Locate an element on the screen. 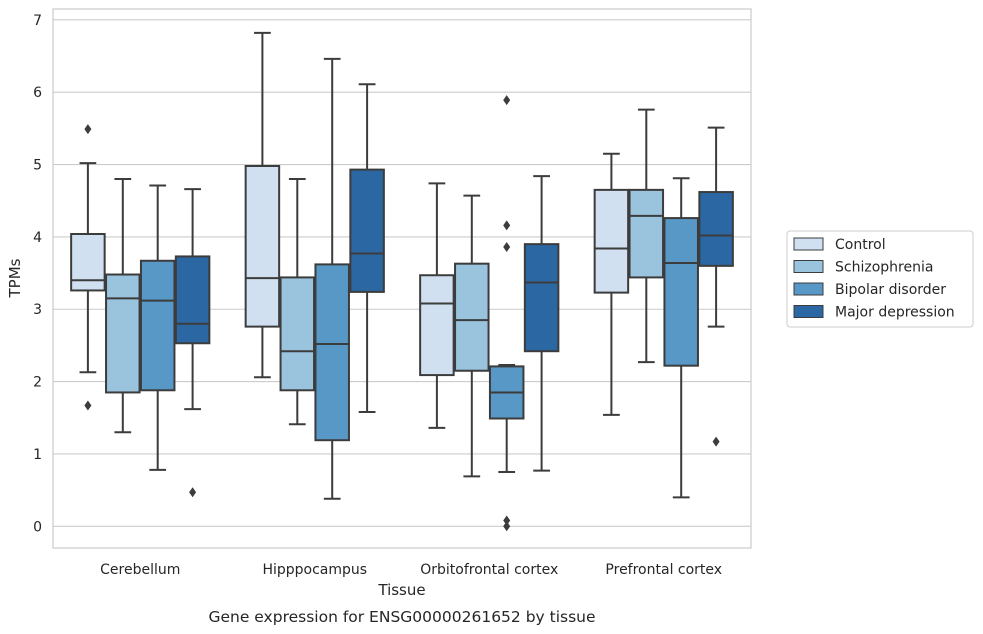 Image resolution: width=983 pixels, height=634 pixels. y-tick-label: 6 is located at coordinates (37, 93).